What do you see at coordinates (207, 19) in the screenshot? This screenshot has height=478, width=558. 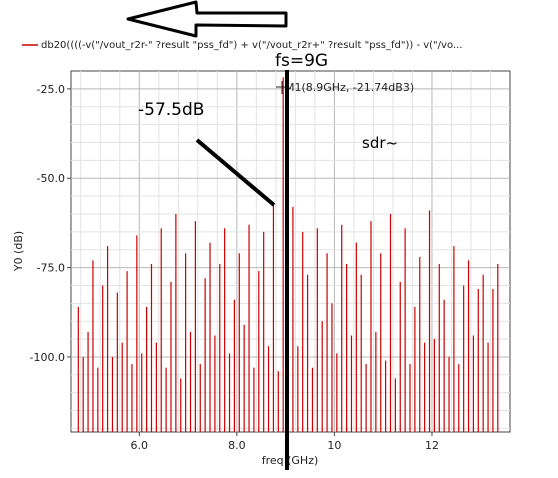 I see `back-arrow-icon` at bounding box center [207, 19].